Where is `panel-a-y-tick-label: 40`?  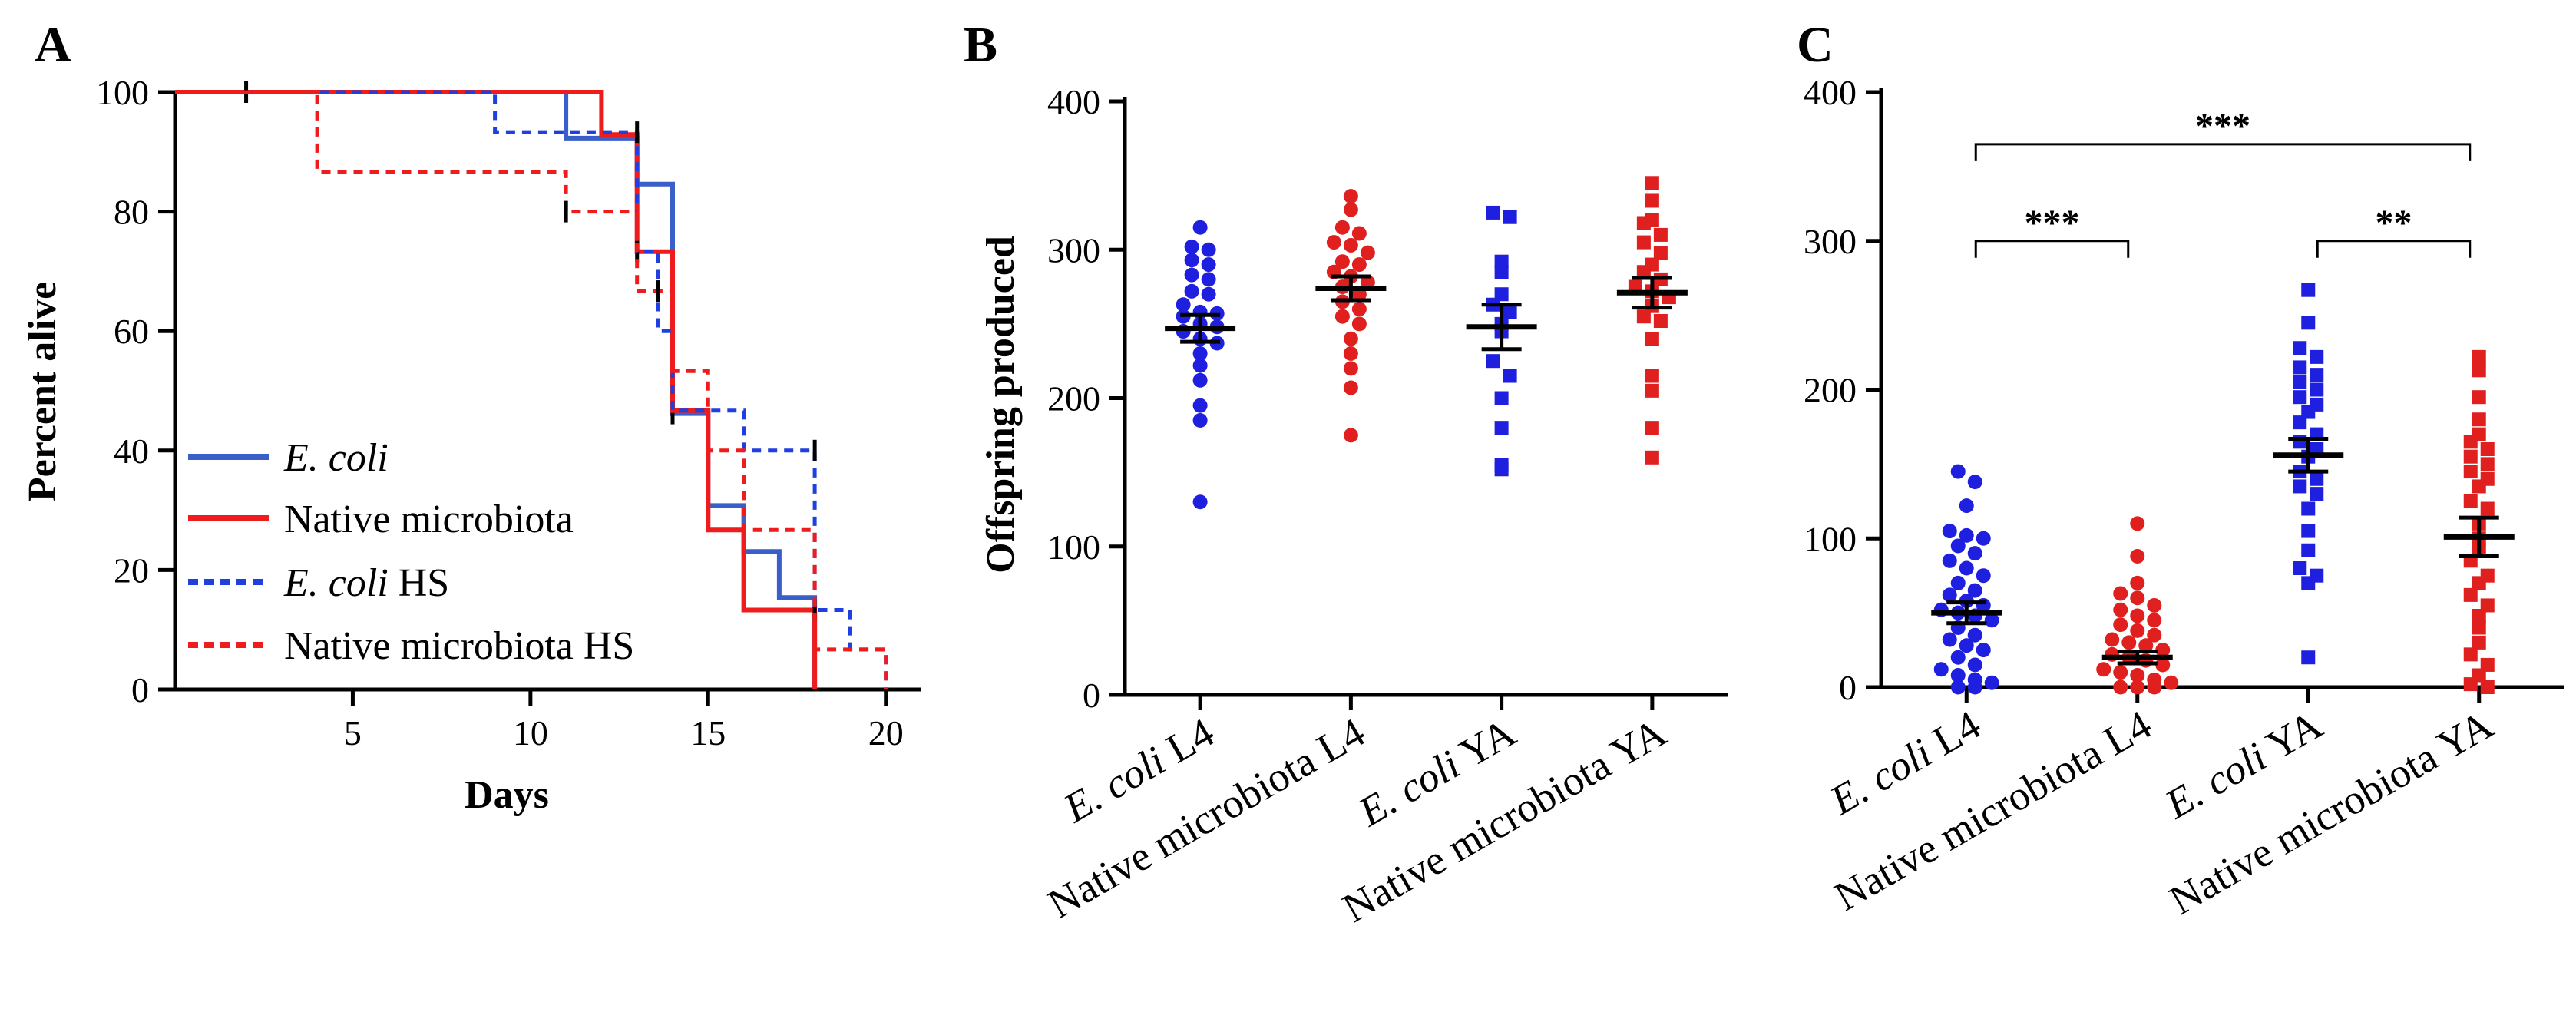 panel-a-y-tick-label: 40 is located at coordinates (131, 451).